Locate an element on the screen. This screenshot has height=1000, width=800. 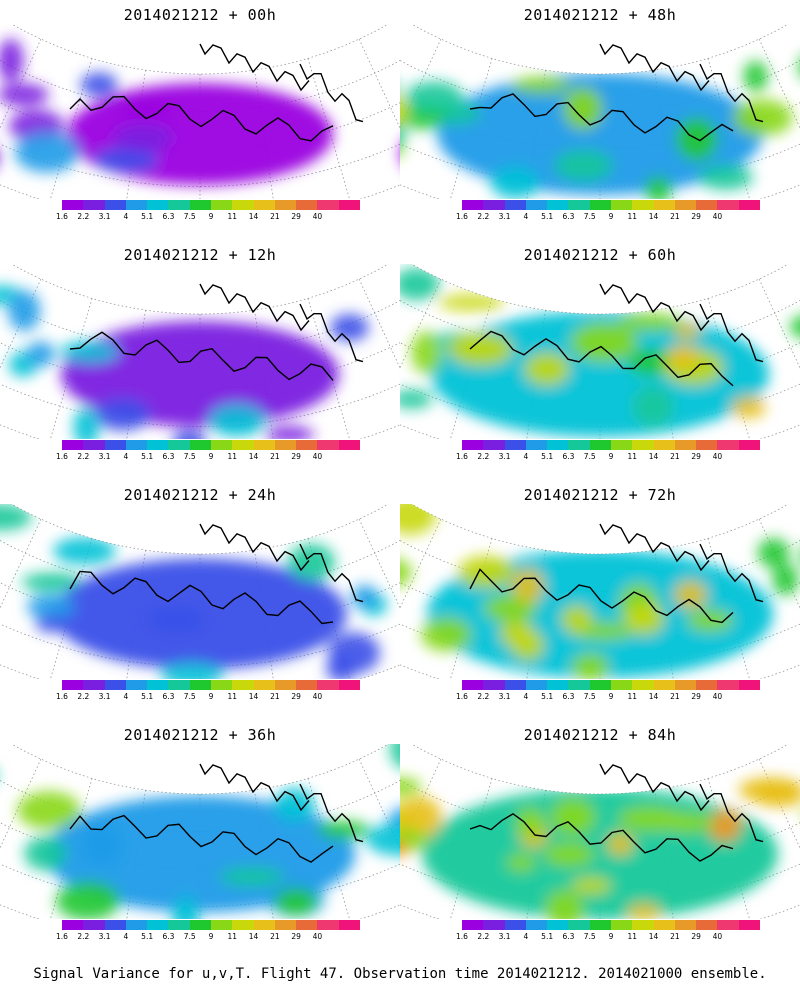
panel-title: 2014021212 + 00h is located at coordinates (200, 15).